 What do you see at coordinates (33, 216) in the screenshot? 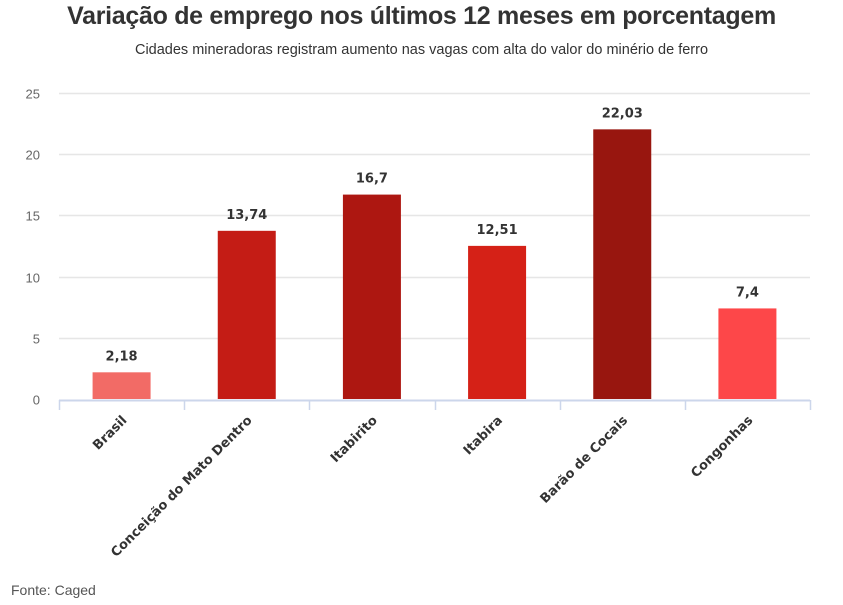
I see `y-tick-label: 15` at bounding box center [33, 216].